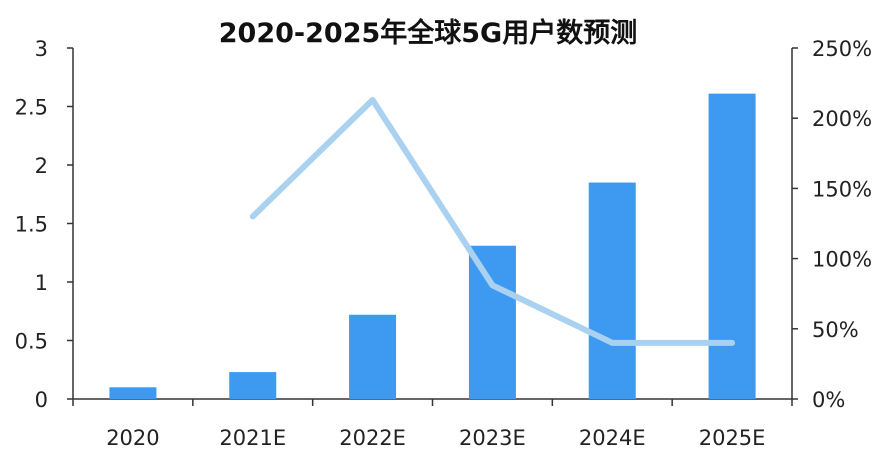 This screenshot has height=458, width=888. What do you see at coordinates (842, 49) in the screenshot?
I see `right-tick-label: 250%` at bounding box center [842, 49].